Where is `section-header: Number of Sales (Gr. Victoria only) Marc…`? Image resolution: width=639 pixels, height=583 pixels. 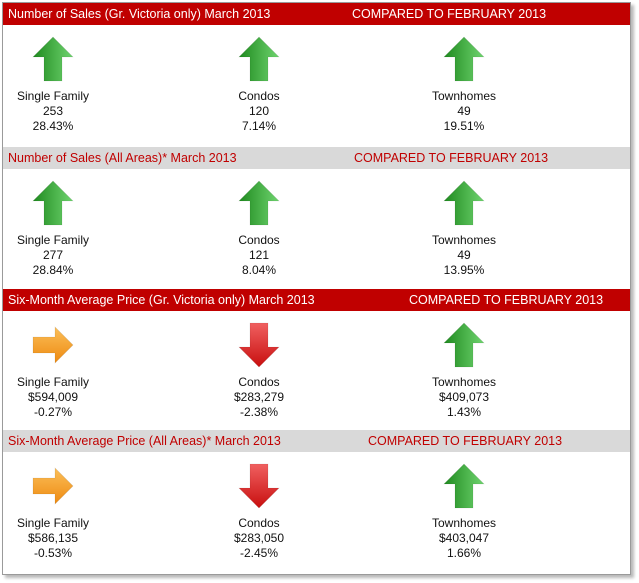 section-header: Number of Sales (Gr. Victoria only) Marc… is located at coordinates (316, 14).